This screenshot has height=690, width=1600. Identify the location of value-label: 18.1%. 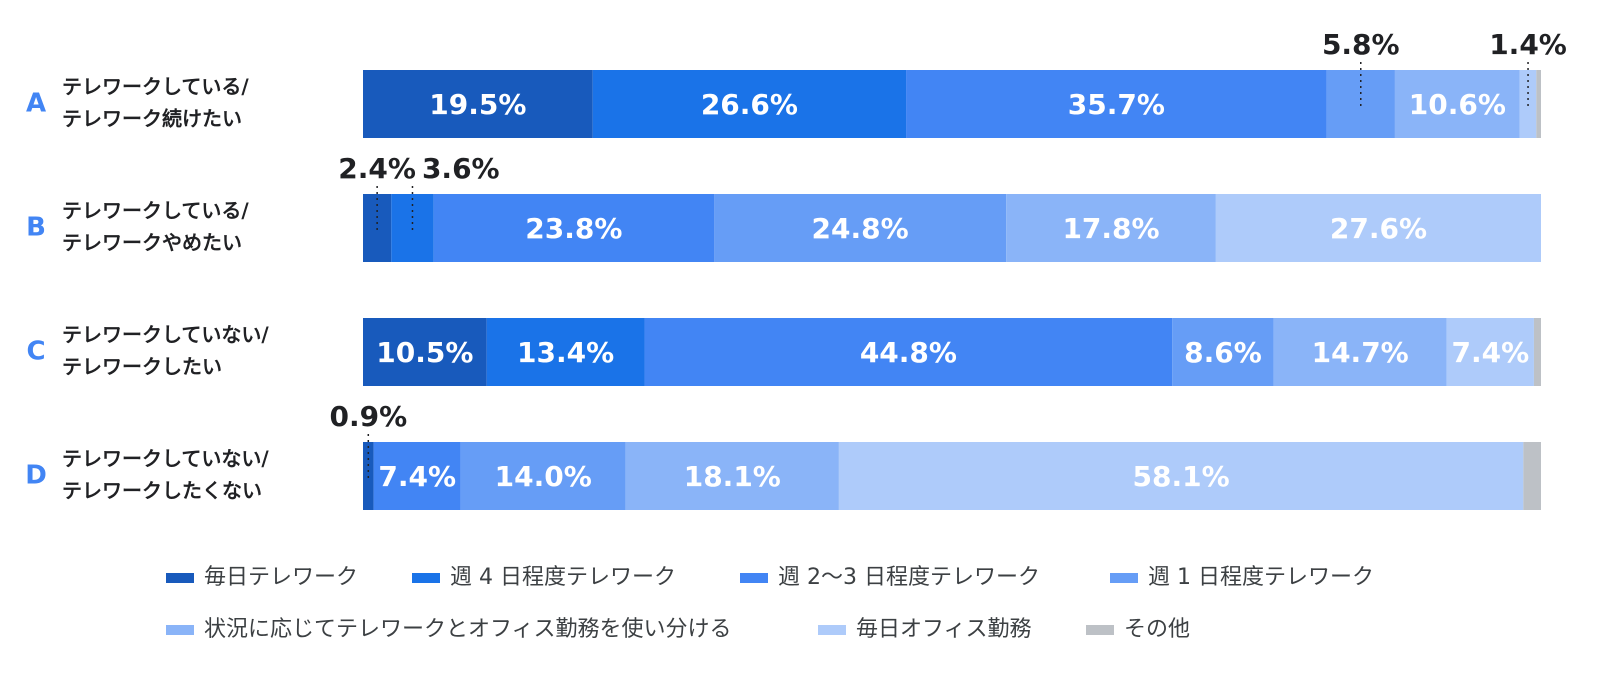
(732, 476).